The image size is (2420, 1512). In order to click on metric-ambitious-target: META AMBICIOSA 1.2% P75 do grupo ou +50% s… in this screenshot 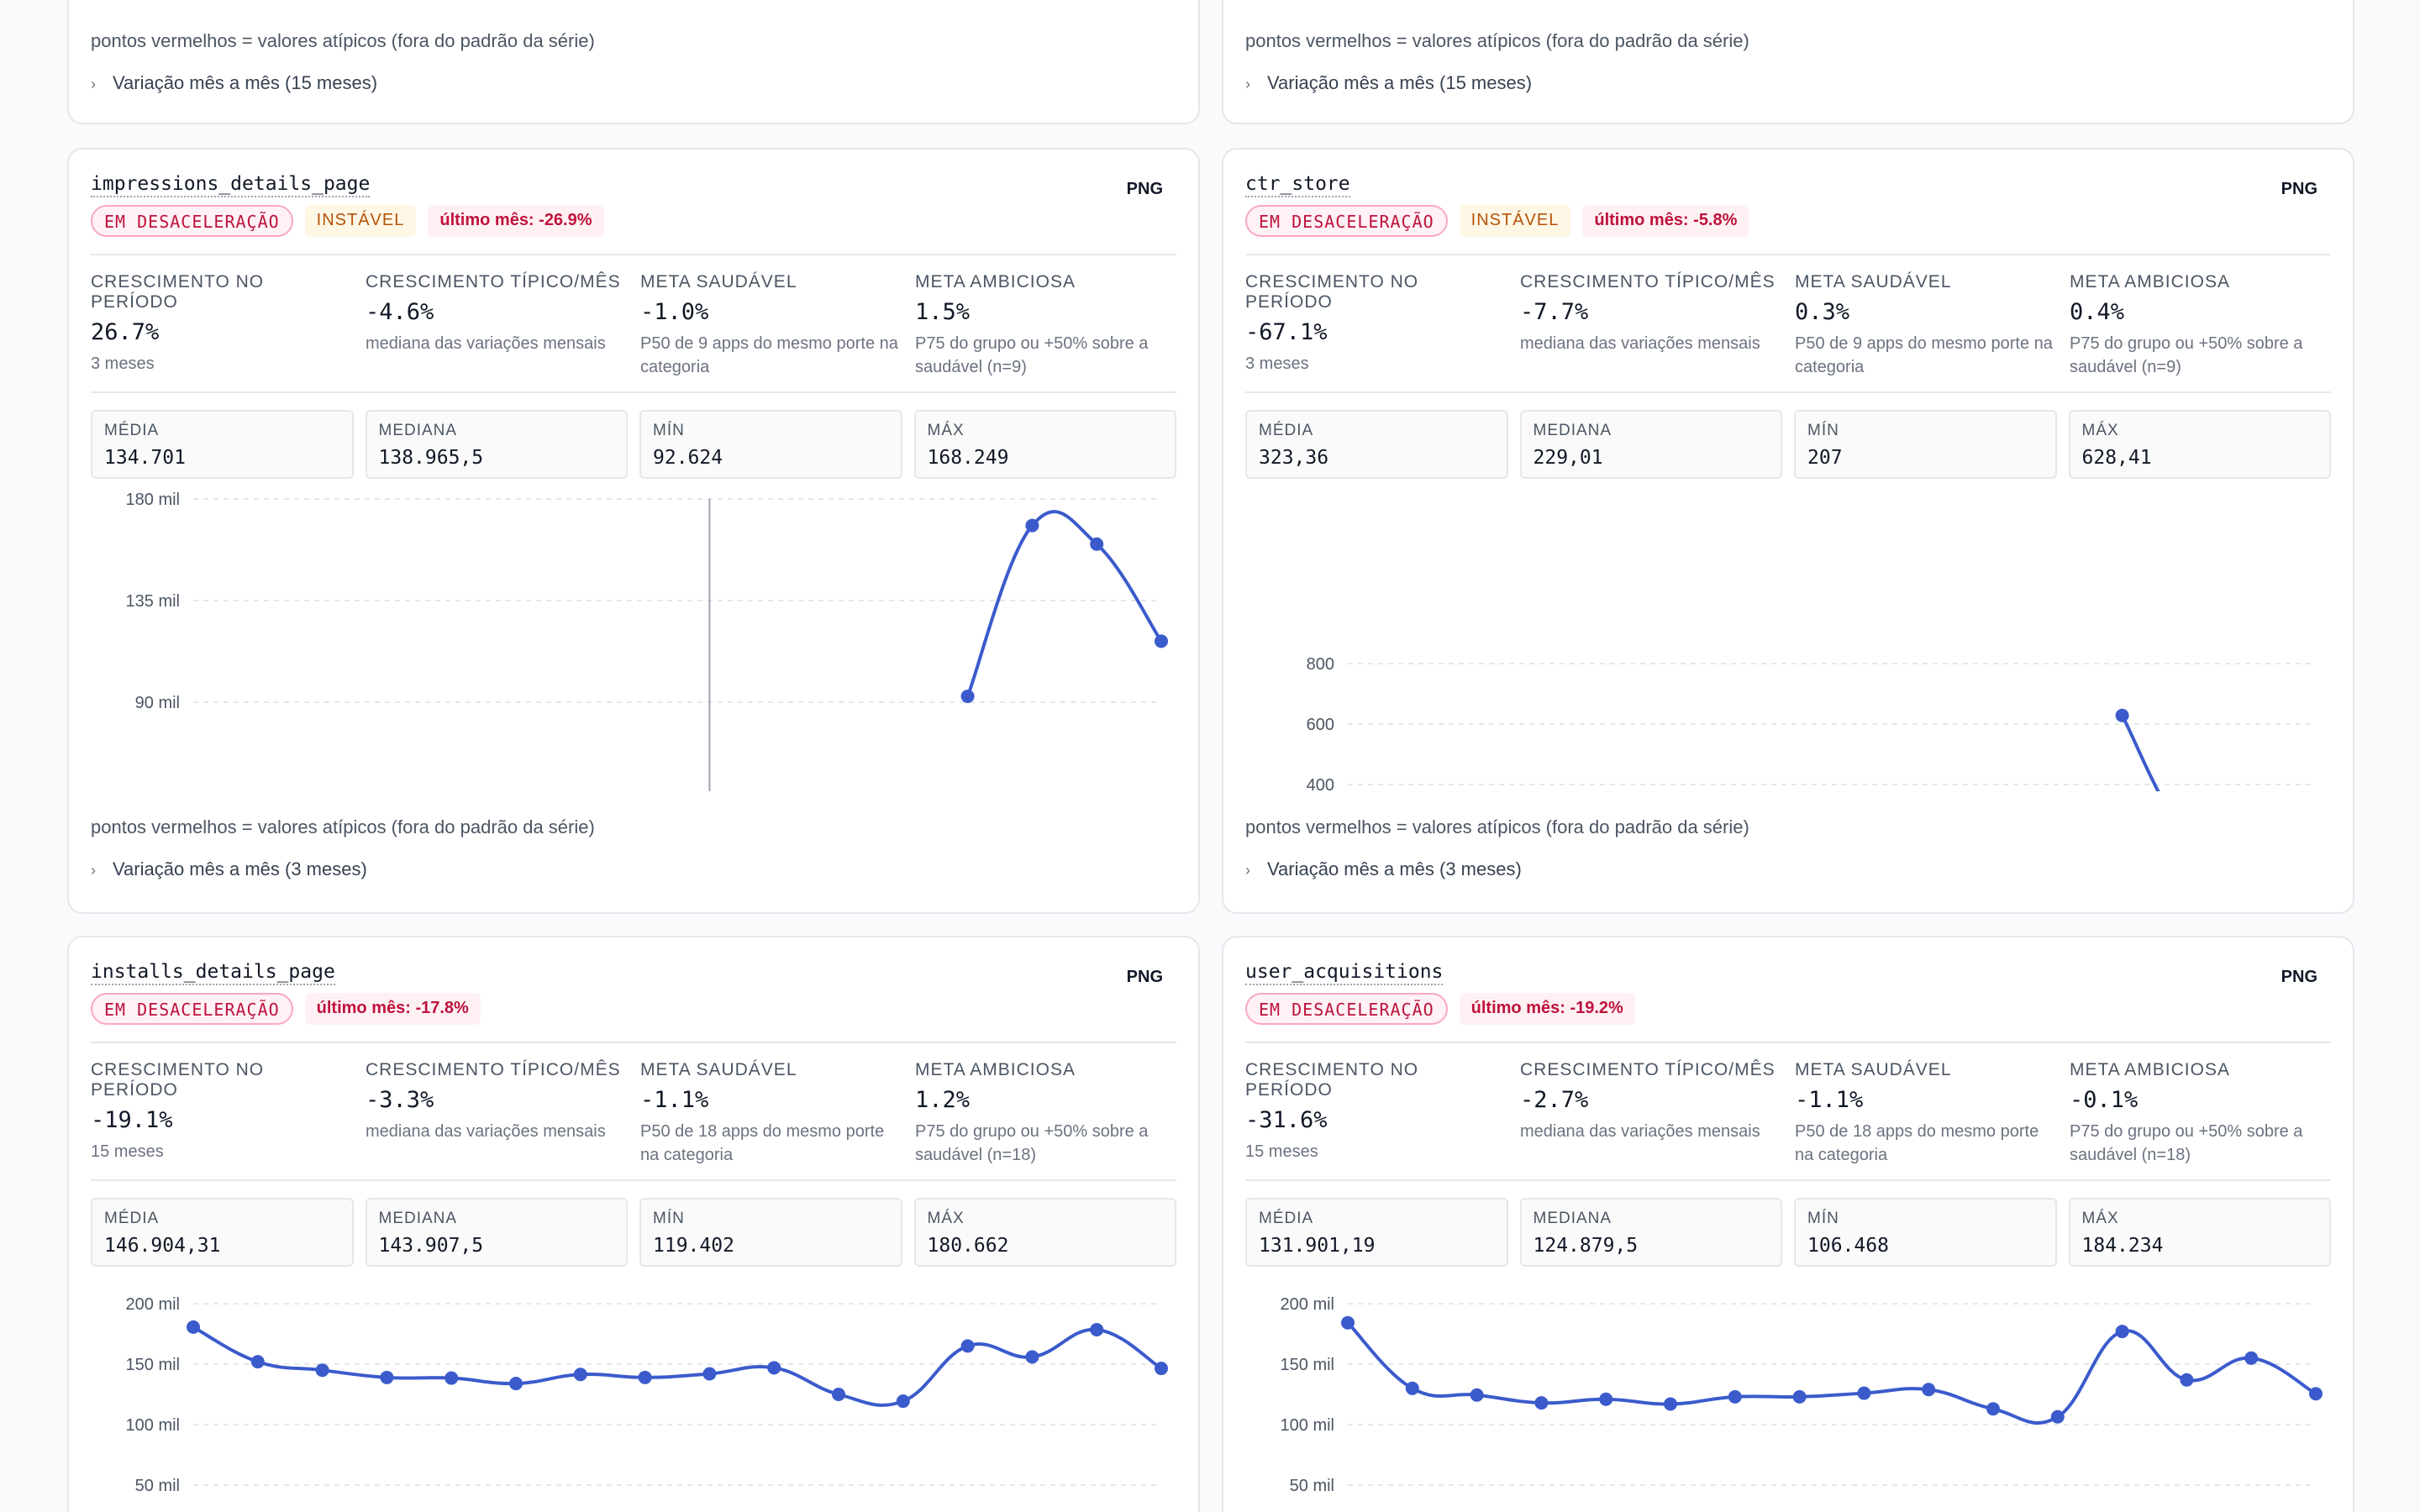, I will do `click(1032, 1112)`.